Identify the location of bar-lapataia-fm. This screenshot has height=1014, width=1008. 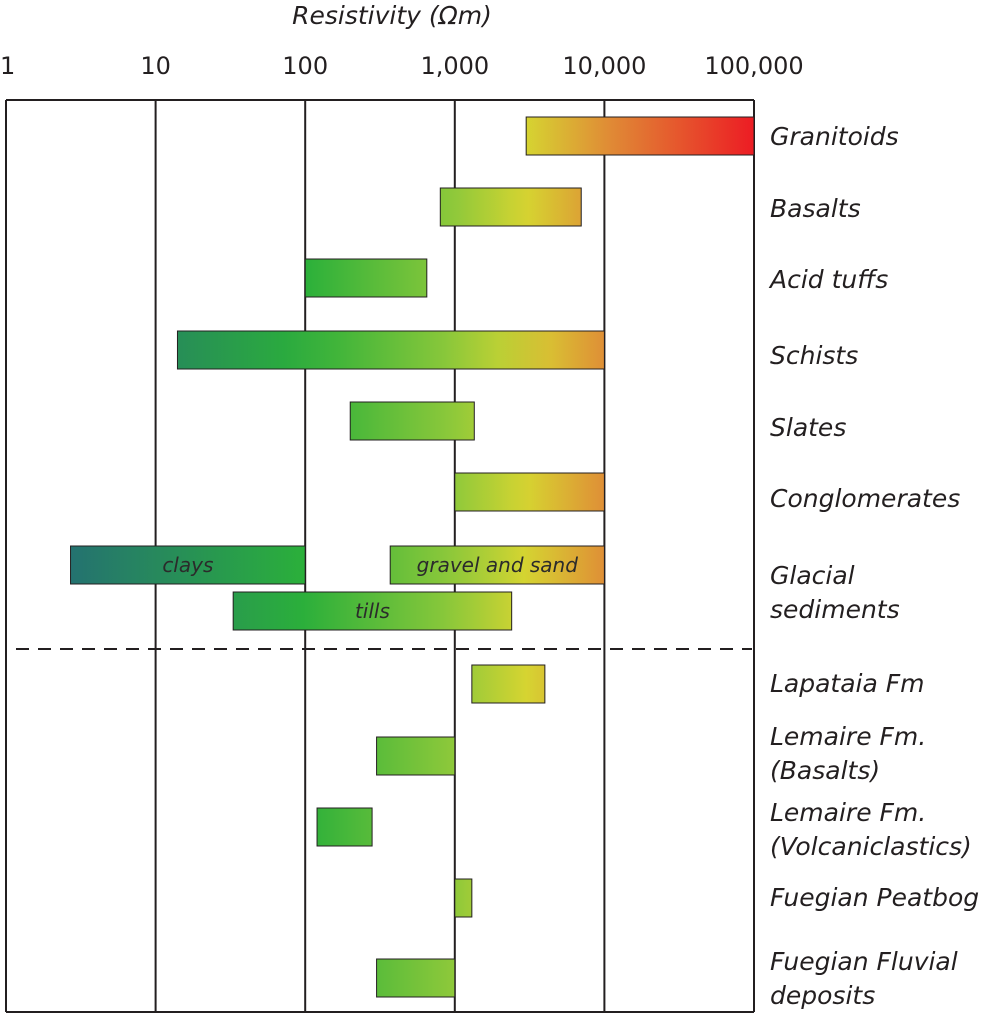
(508, 684).